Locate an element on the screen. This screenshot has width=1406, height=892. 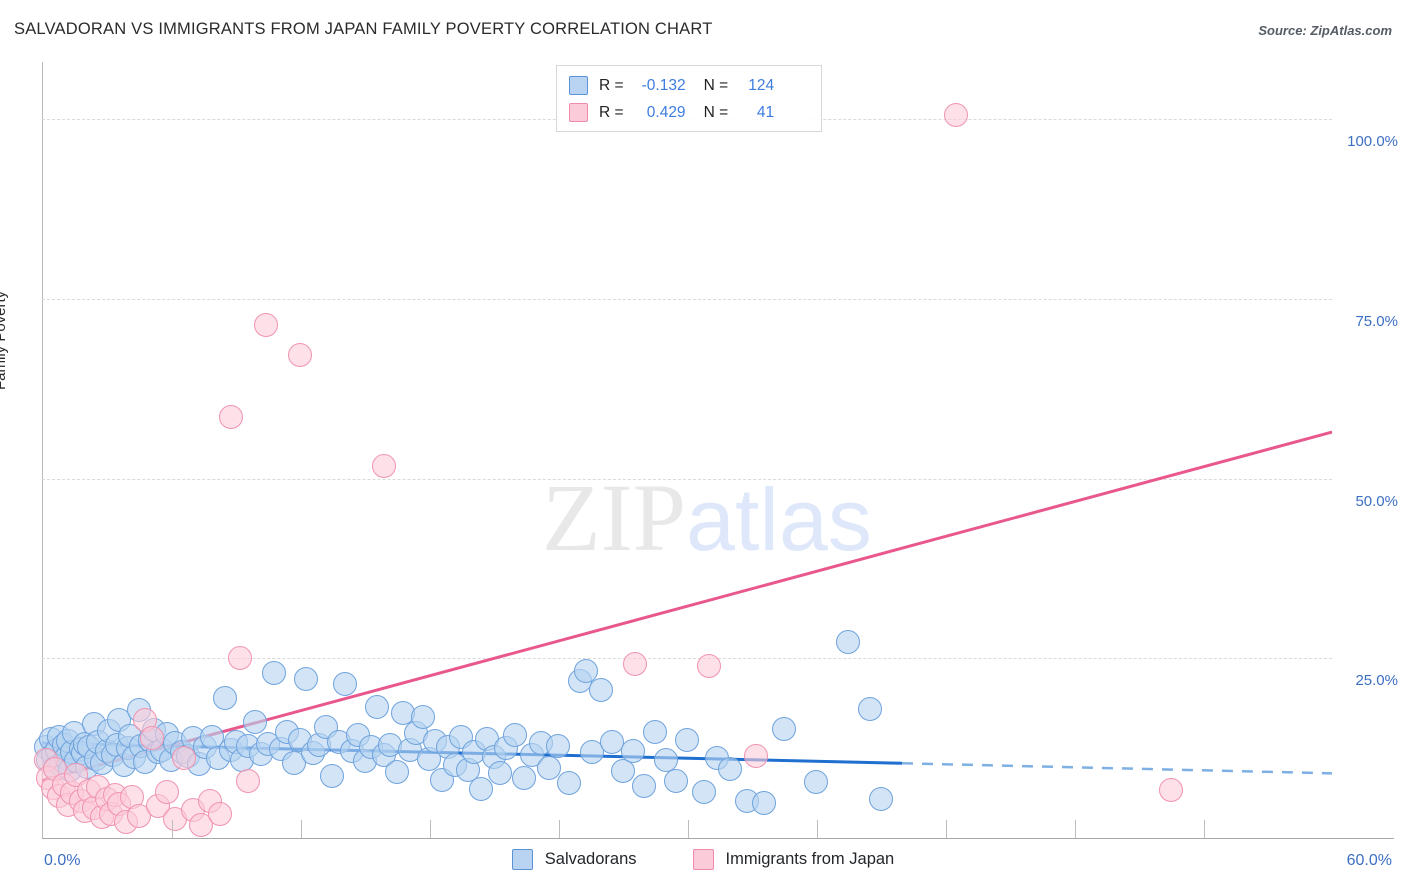
legend-label: Immigrants from Japan is located at coordinates (810, 859).